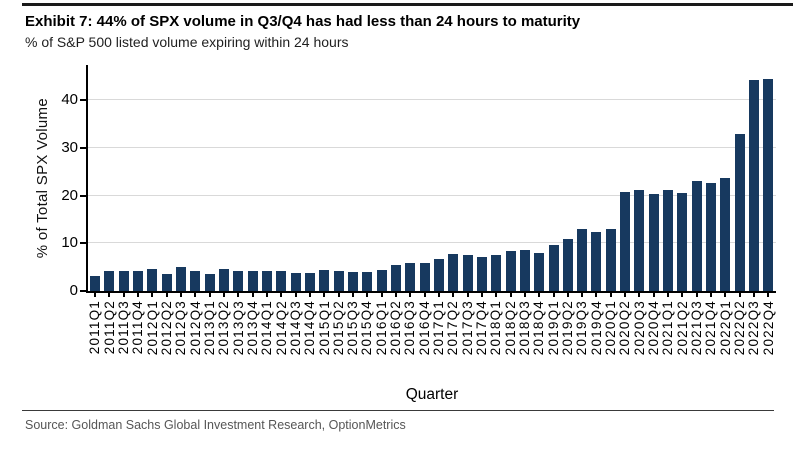 Image resolution: width=800 pixels, height=450 pixels. Describe the element at coordinates (266, 280) in the screenshot. I see `bar-2014Q1` at that location.